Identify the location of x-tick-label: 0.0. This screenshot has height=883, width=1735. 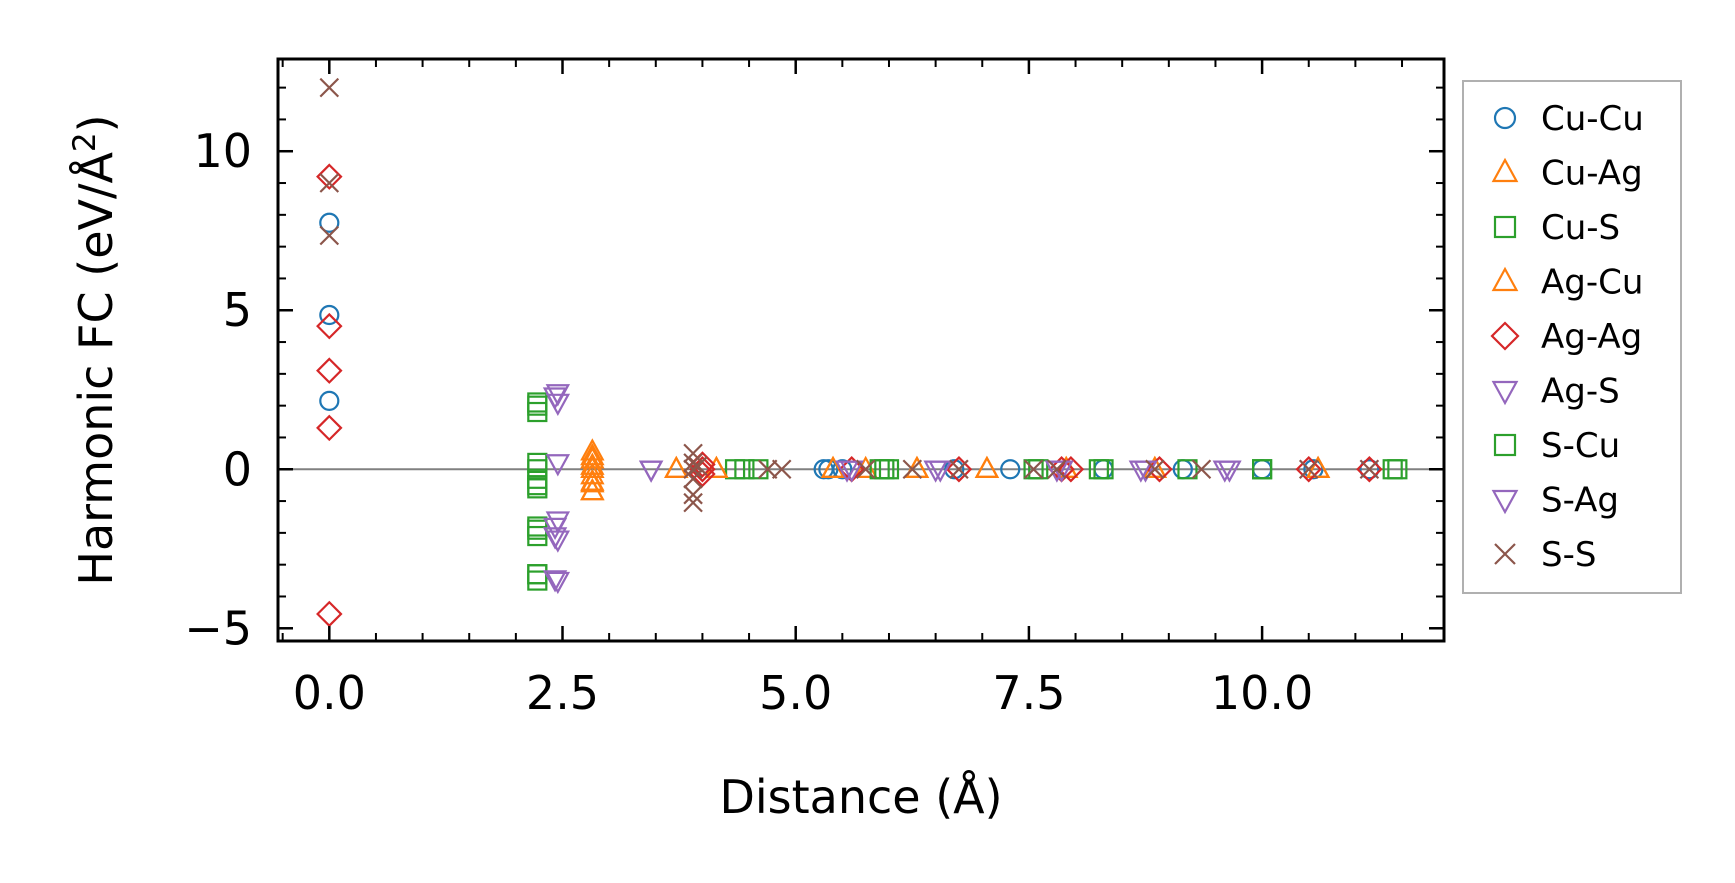
(329, 693).